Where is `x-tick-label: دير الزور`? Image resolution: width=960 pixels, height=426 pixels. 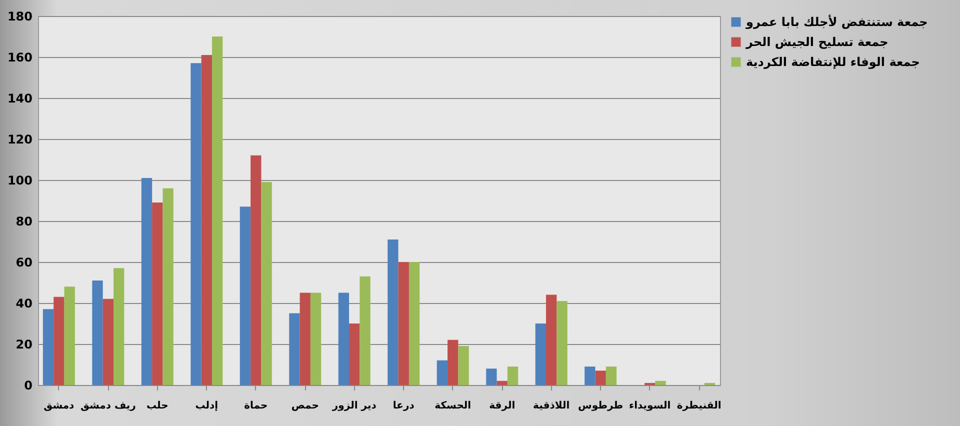
x-tick-label: دير الزور is located at coordinates (353, 406).